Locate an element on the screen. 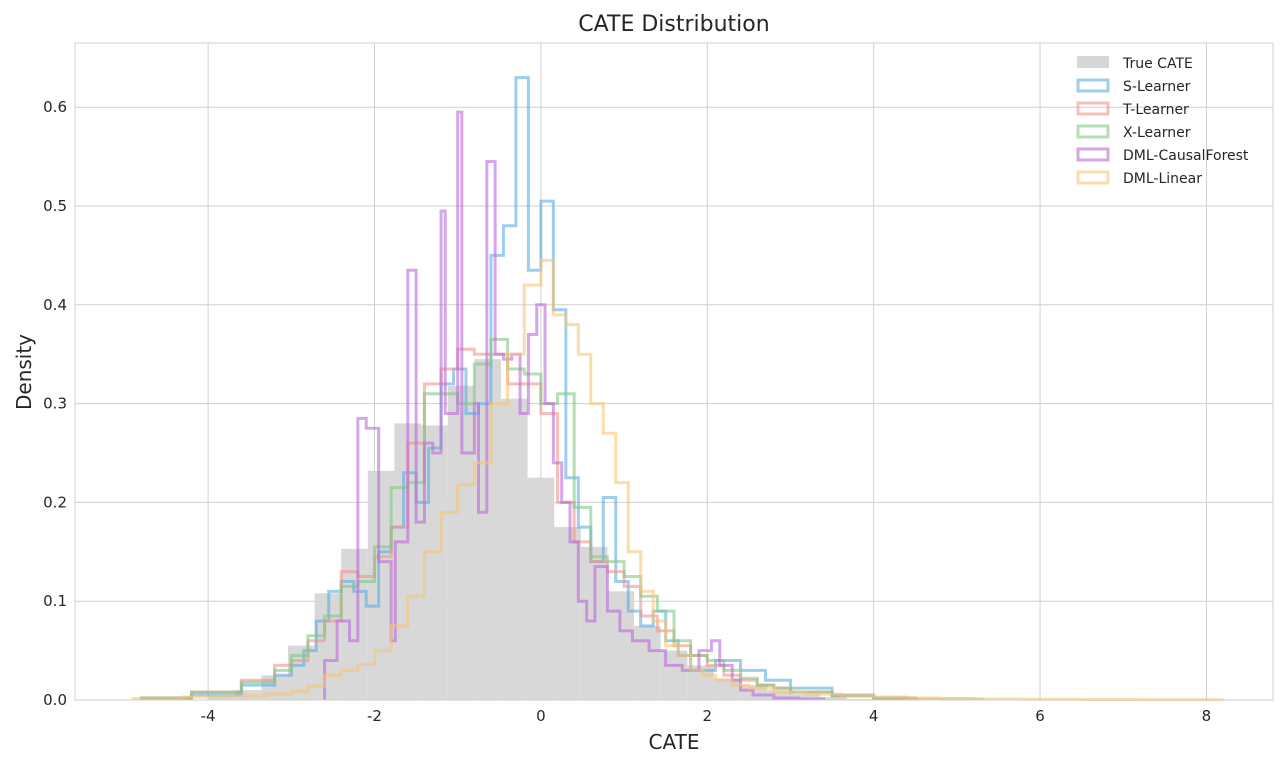 The height and width of the screenshot is (771, 1286). x-tick-label: 2 is located at coordinates (708, 716).